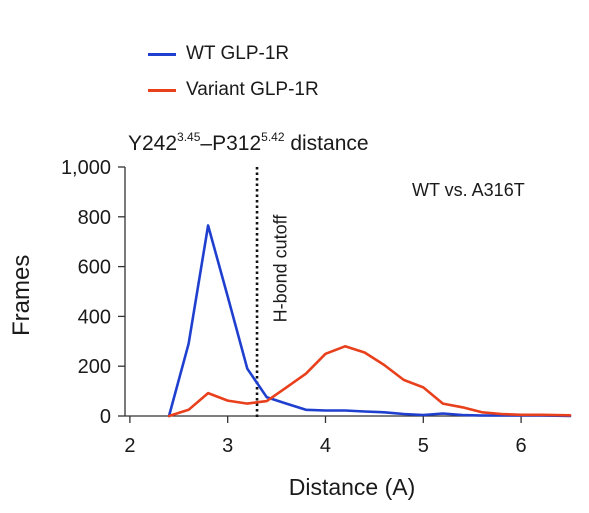  I want to click on cutoff-label: H-bond cutoff, so click(280, 268).